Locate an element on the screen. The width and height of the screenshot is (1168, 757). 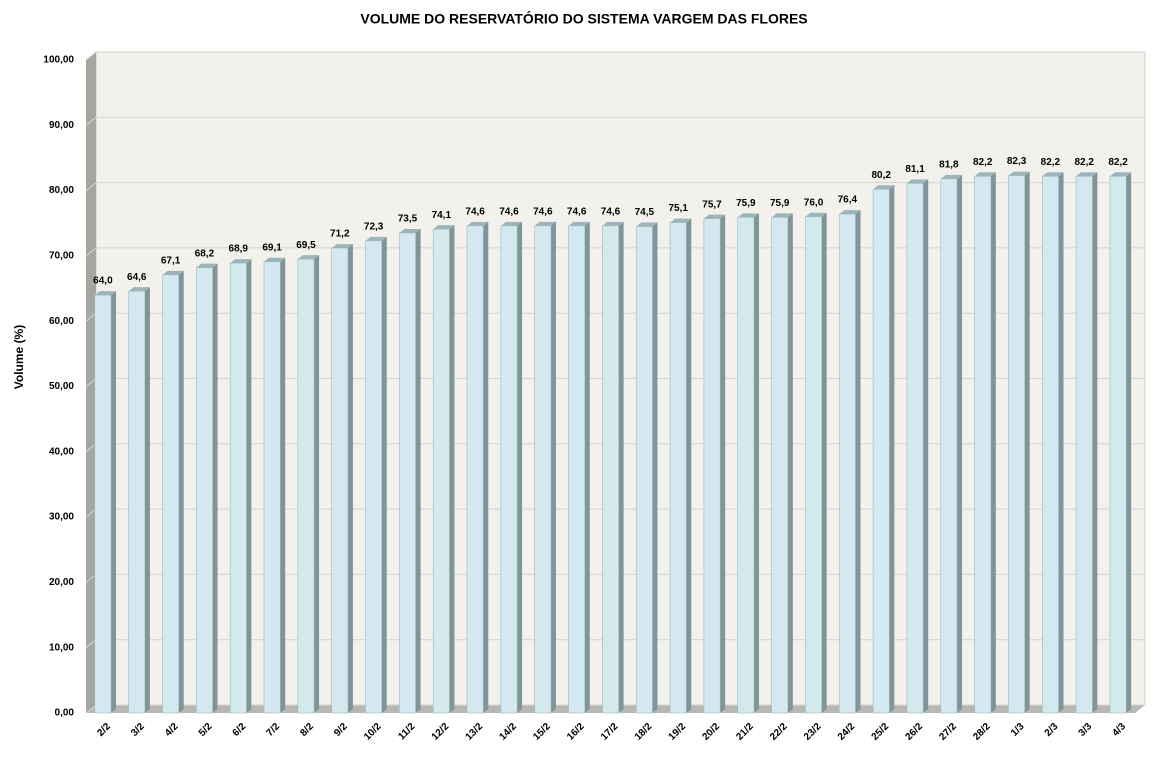
value-label: 74,1 is located at coordinates (442, 215).